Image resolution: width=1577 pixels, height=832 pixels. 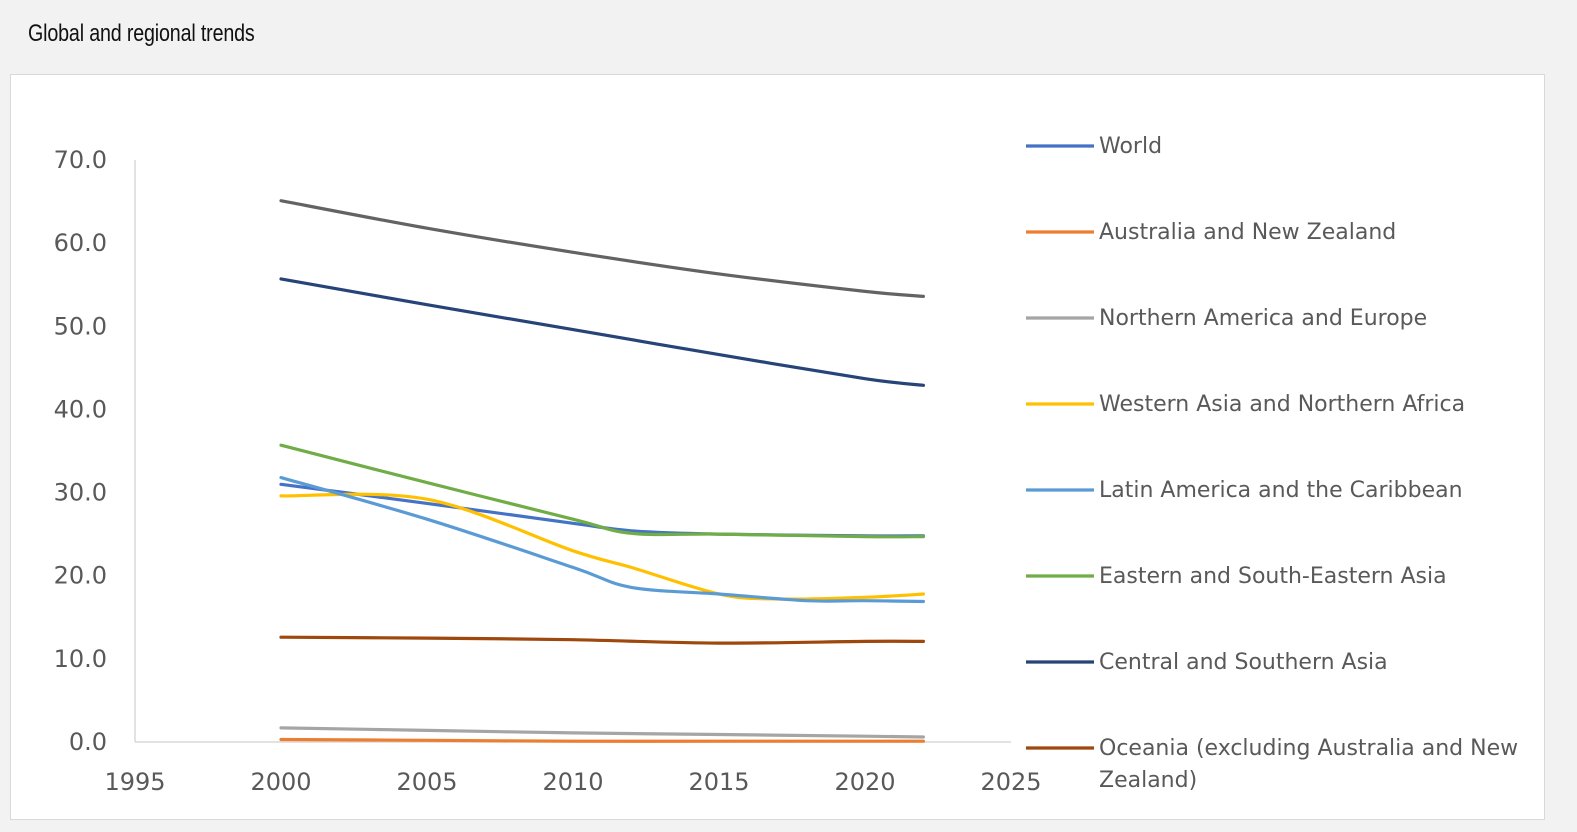 I want to click on x-tick-label: 1995, so click(x=134, y=782).